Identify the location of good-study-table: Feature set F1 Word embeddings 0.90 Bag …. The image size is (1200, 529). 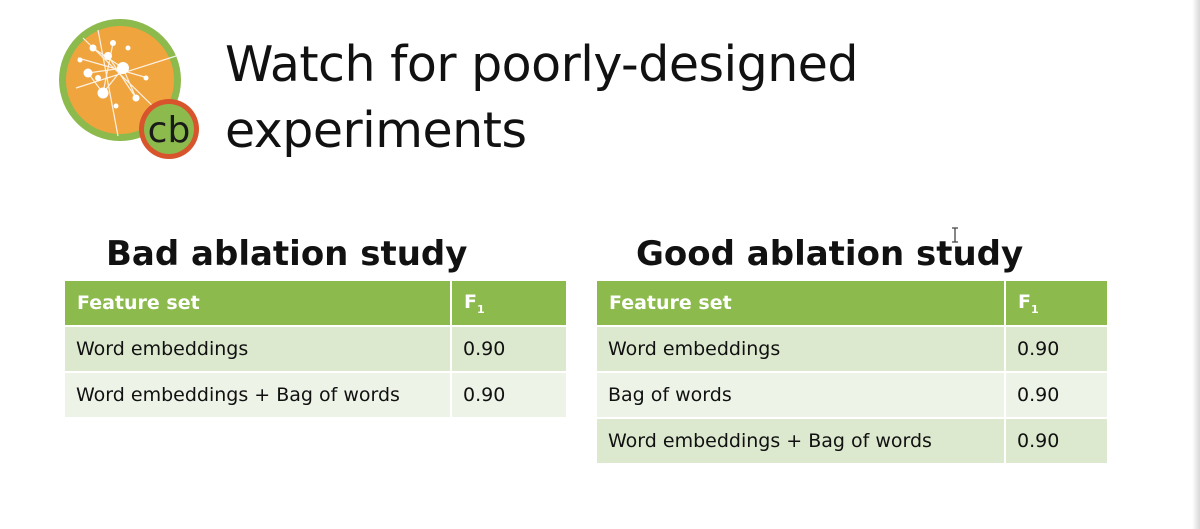
(852, 373).